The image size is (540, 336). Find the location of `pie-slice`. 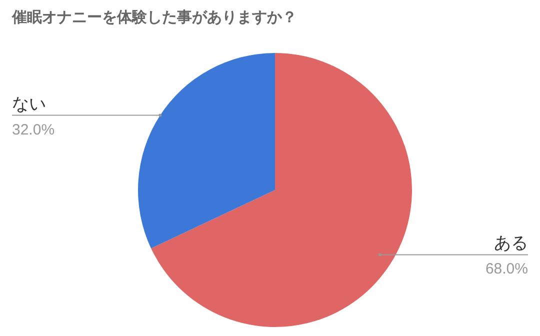

pie-slice is located at coordinates (206, 150).